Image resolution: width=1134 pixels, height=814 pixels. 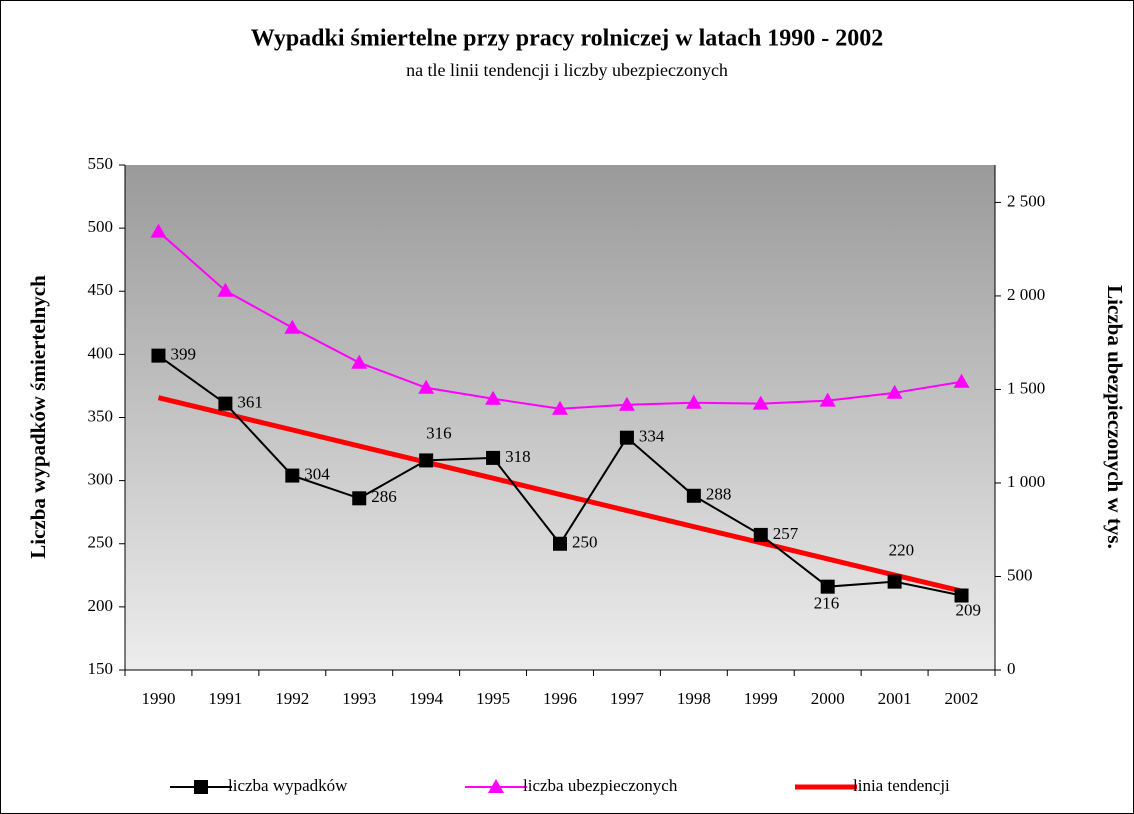 I want to click on data-label: 318, so click(x=517, y=456).